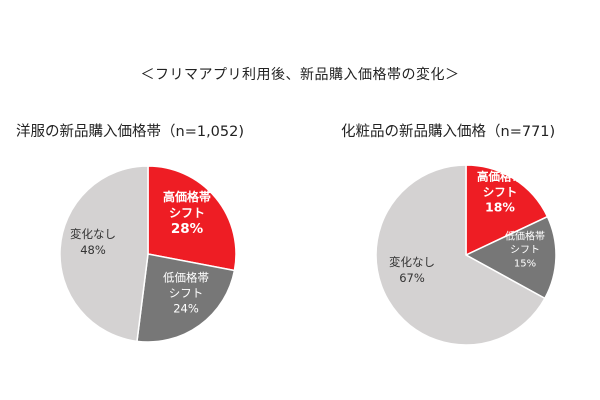 Image resolution: width=600 pixels, height=400 pixels. Describe the element at coordinates (186, 309) in the screenshot. I see `slice-value: 24%` at that location.